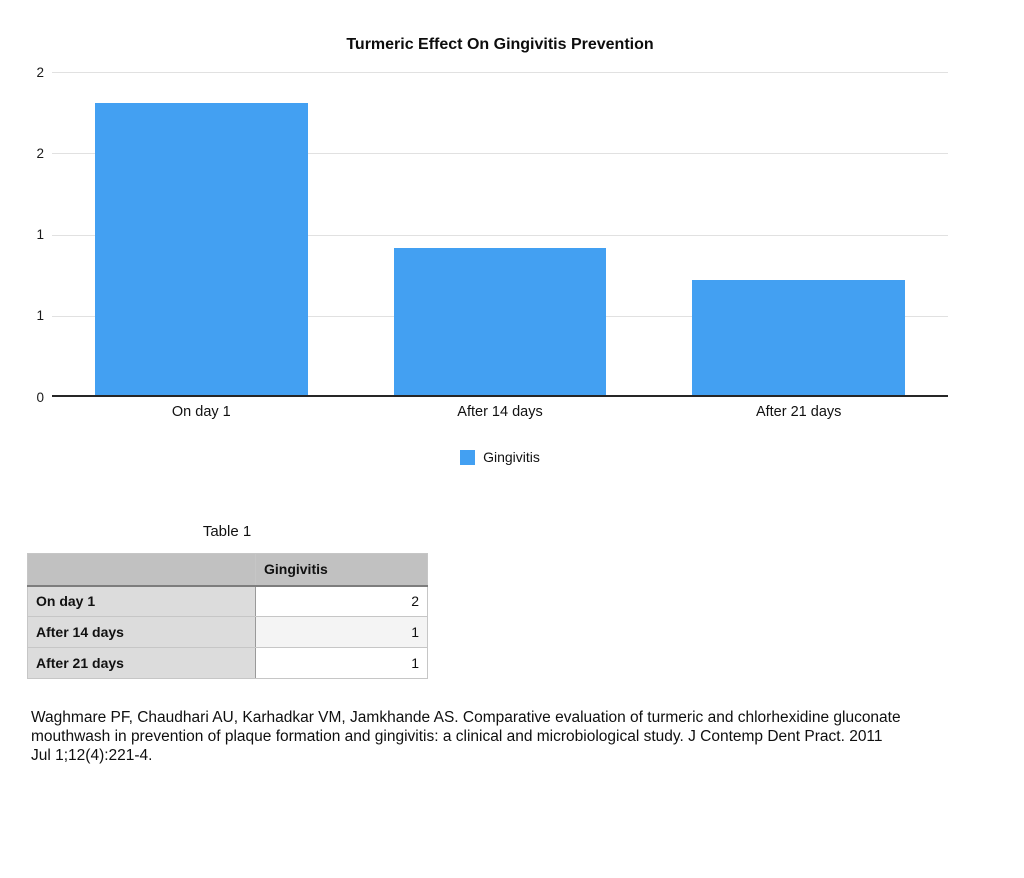 The height and width of the screenshot is (878, 1024). What do you see at coordinates (500, 44) in the screenshot?
I see `chart-title: Turmeric Effect On Gingivitis Prevention` at bounding box center [500, 44].